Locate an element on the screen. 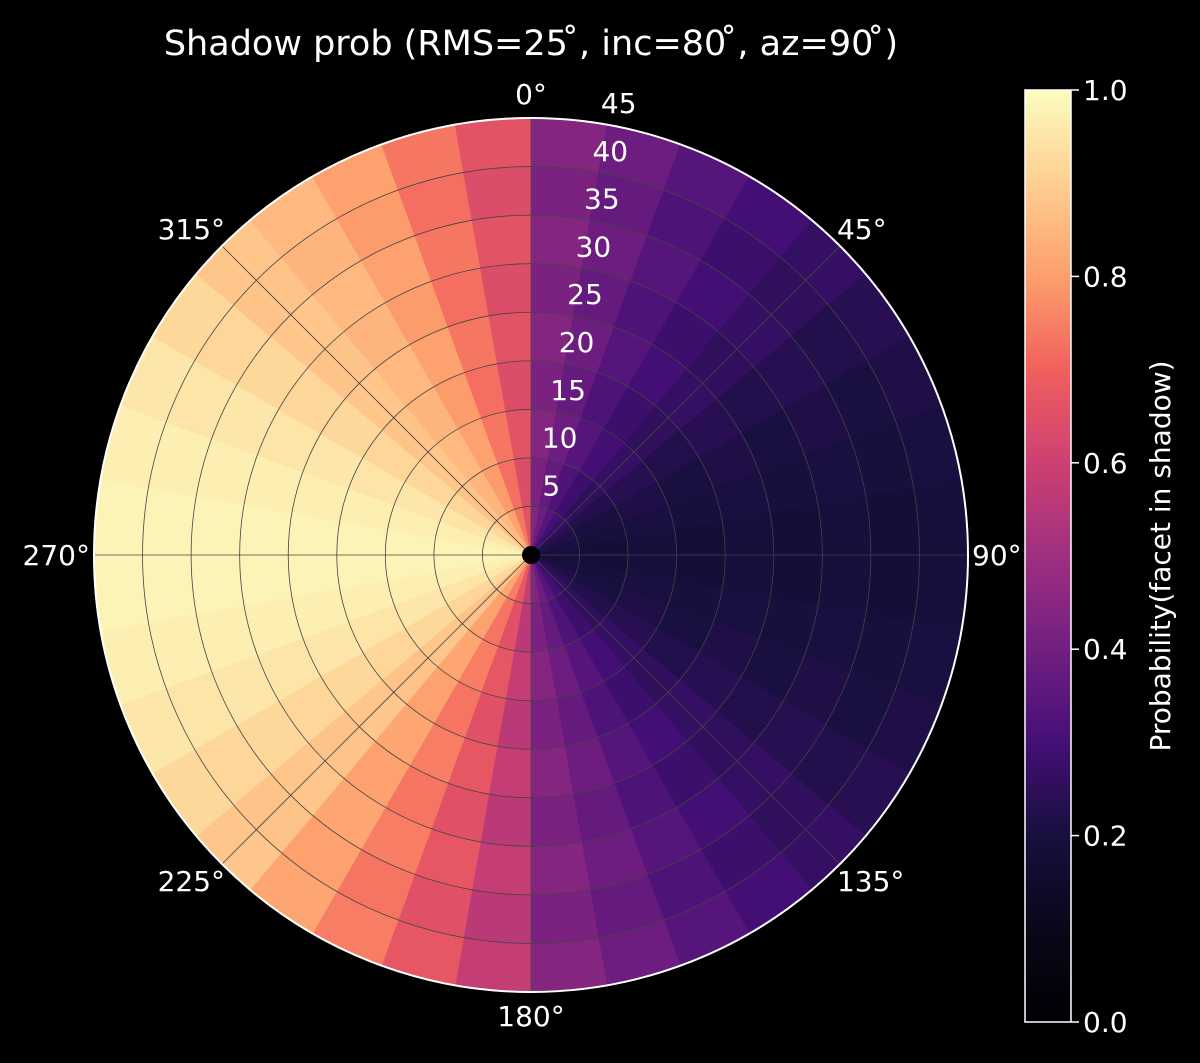  theta-tick-label: 180° is located at coordinates (530, 1016).